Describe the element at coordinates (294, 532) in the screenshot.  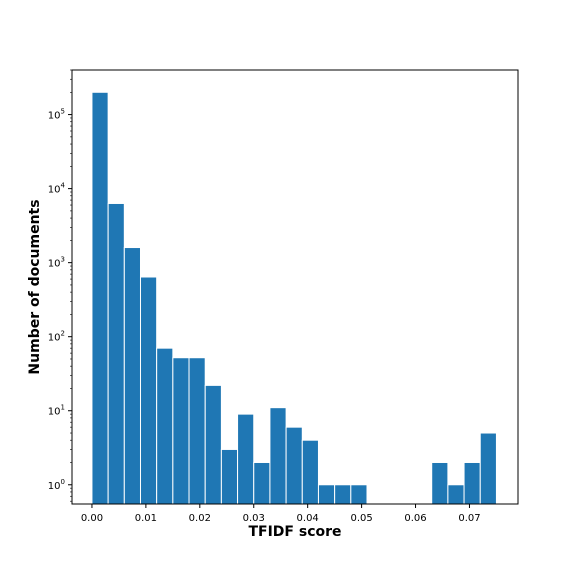
I see `x-axis-title: TFIDF score` at that location.